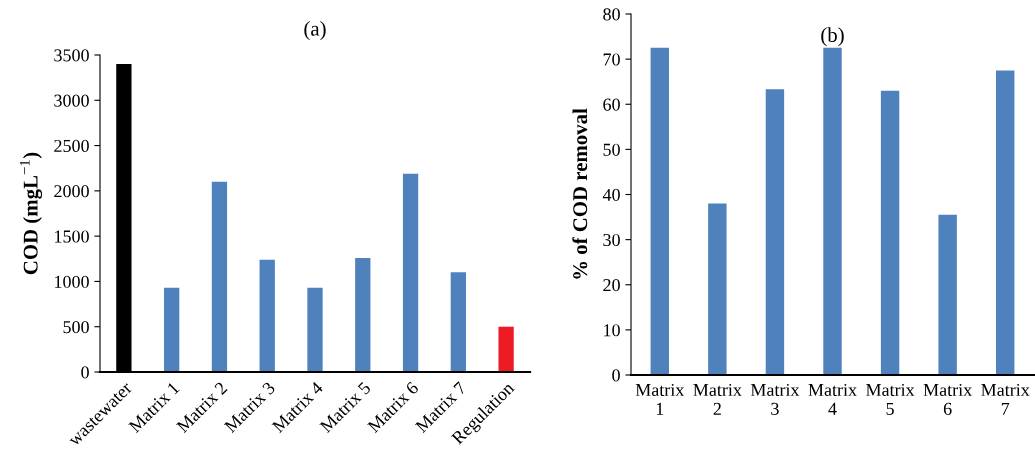 The image size is (1035, 457). I want to click on y-tick-label: 500, so click(76, 327).